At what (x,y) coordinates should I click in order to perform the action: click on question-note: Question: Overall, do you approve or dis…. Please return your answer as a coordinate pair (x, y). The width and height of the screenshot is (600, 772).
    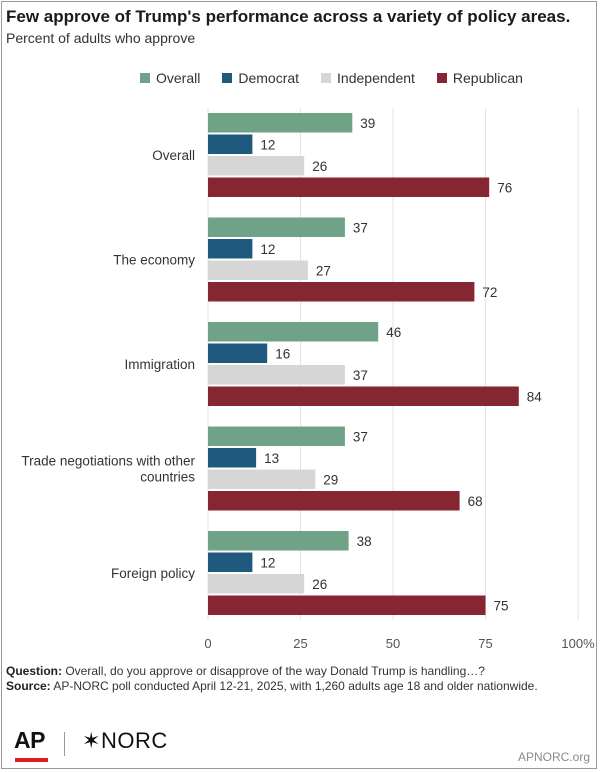
    Looking at the image, I should click on (296, 671).